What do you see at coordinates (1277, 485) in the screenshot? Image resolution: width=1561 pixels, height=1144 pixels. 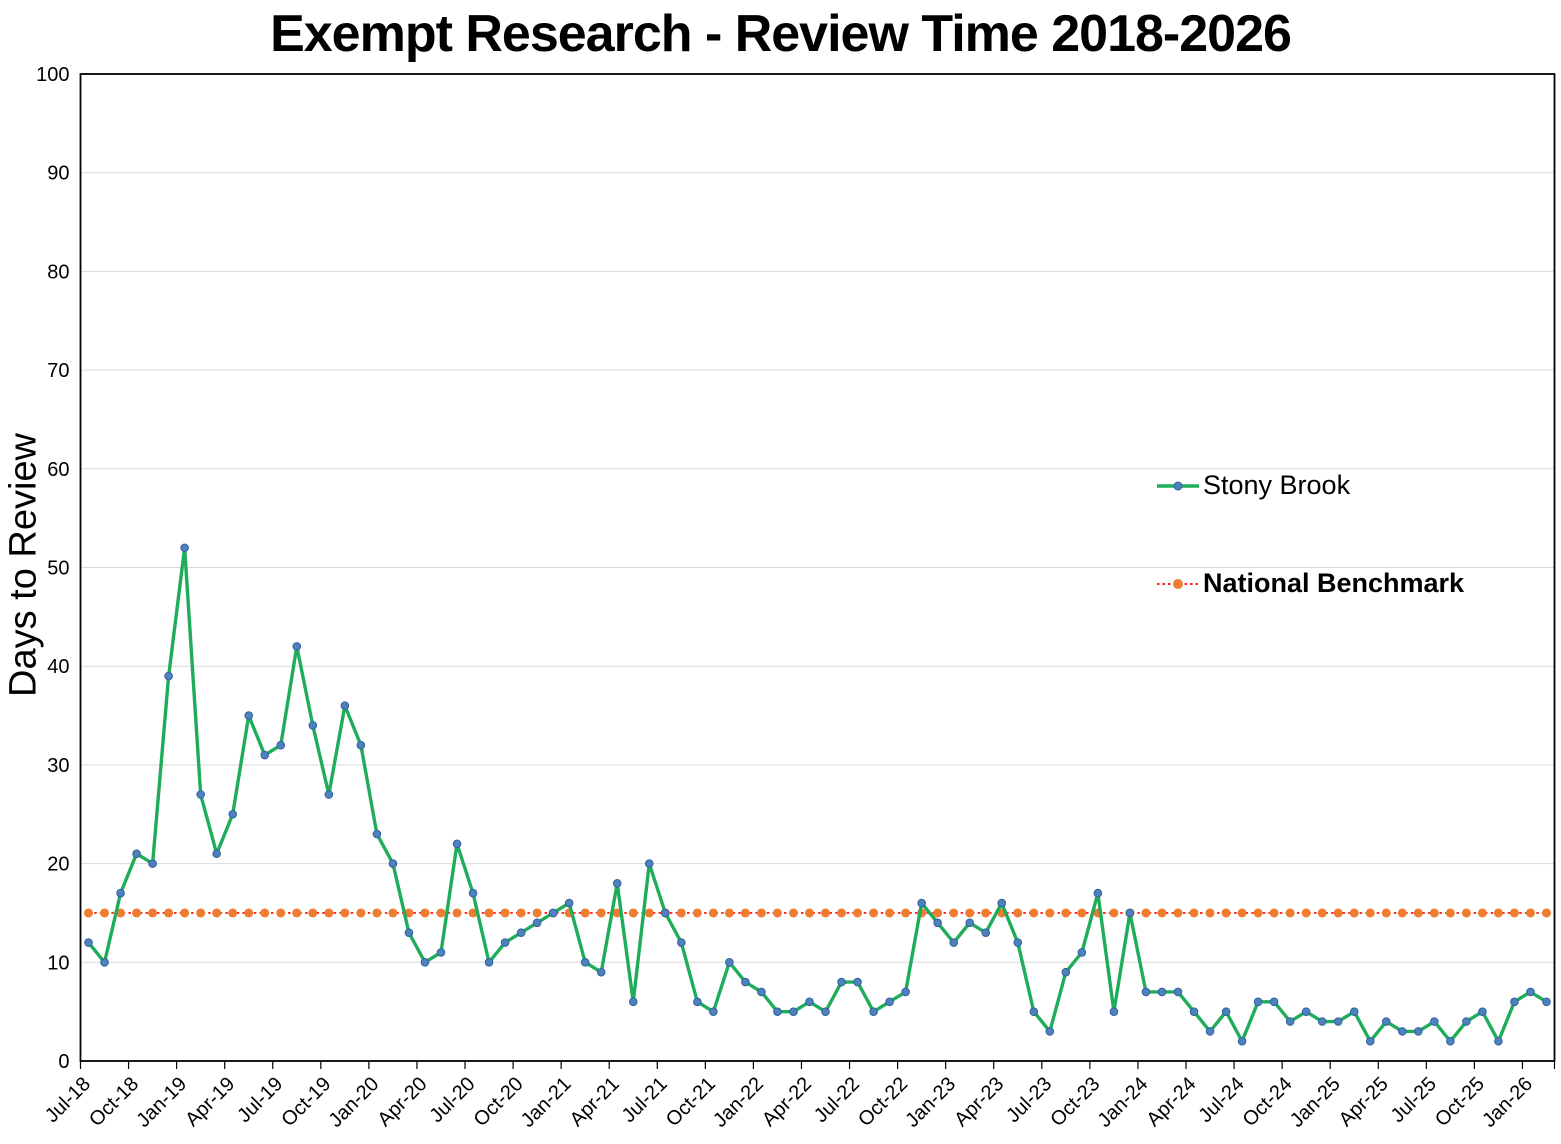 I see `legend-label-stony-brook: Stony Brook` at bounding box center [1277, 485].